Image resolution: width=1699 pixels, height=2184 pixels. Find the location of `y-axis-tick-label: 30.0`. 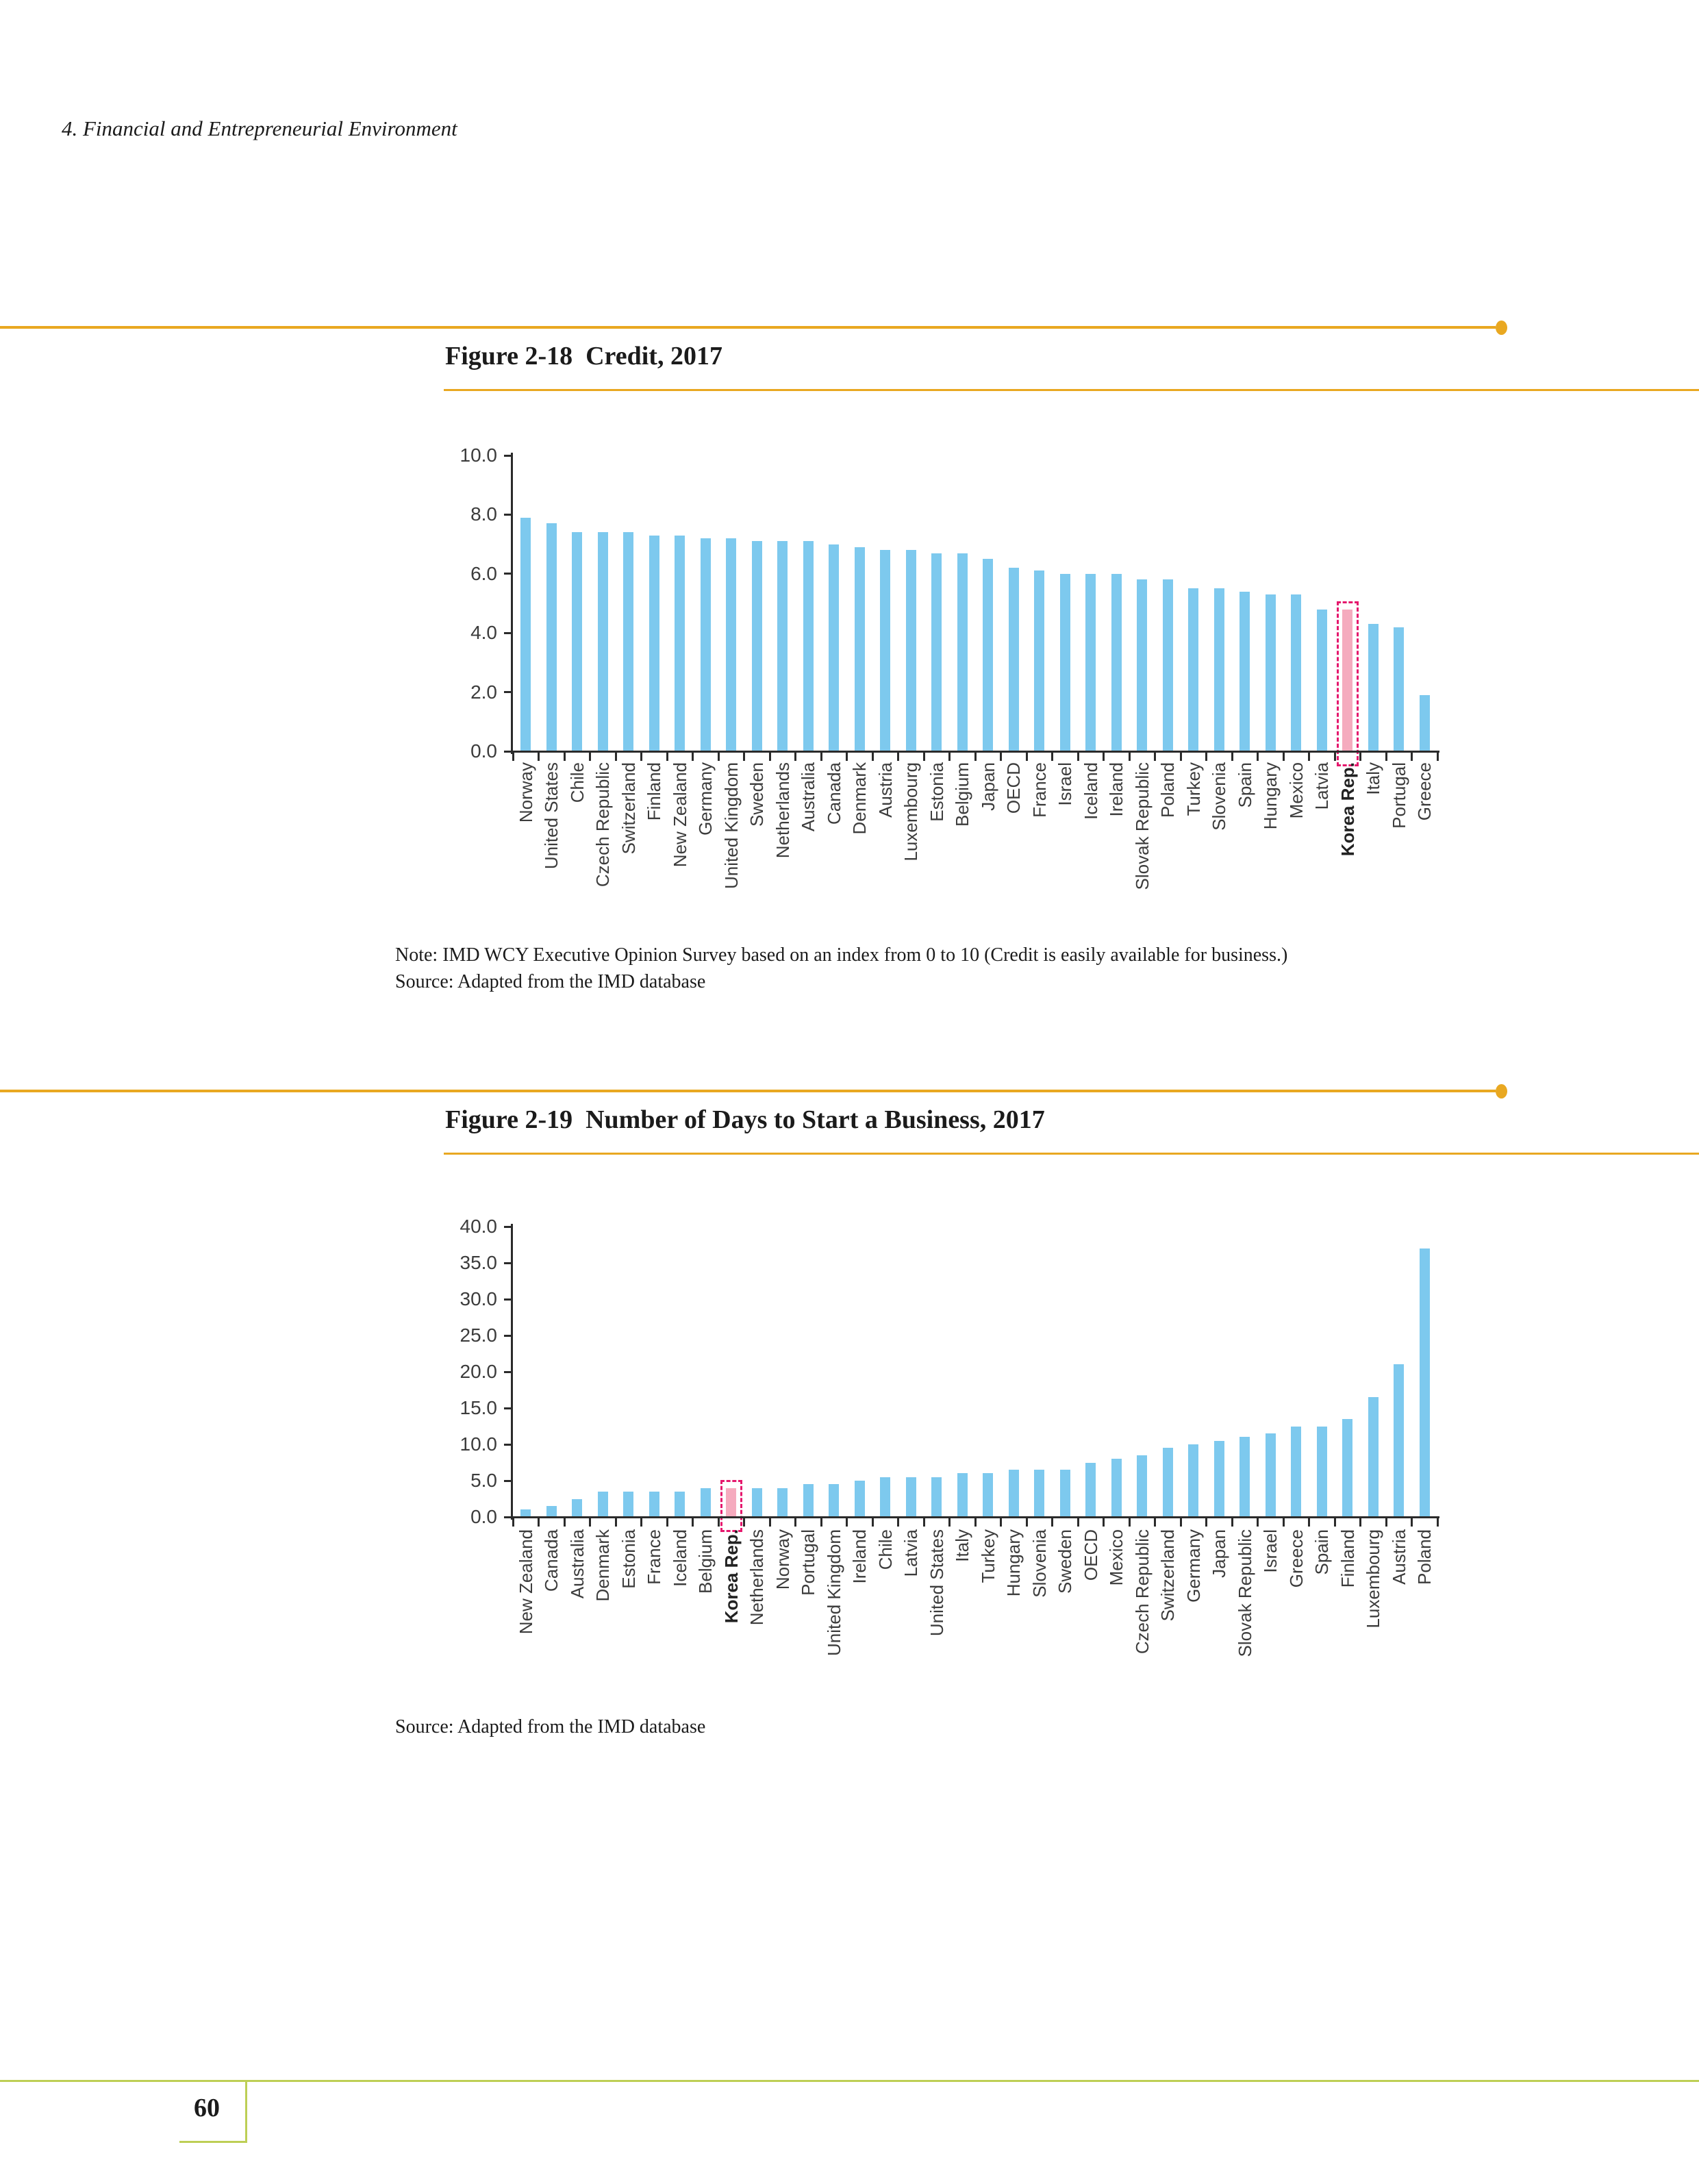

y-axis-tick-label: 30.0 is located at coordinates (479, 1298).